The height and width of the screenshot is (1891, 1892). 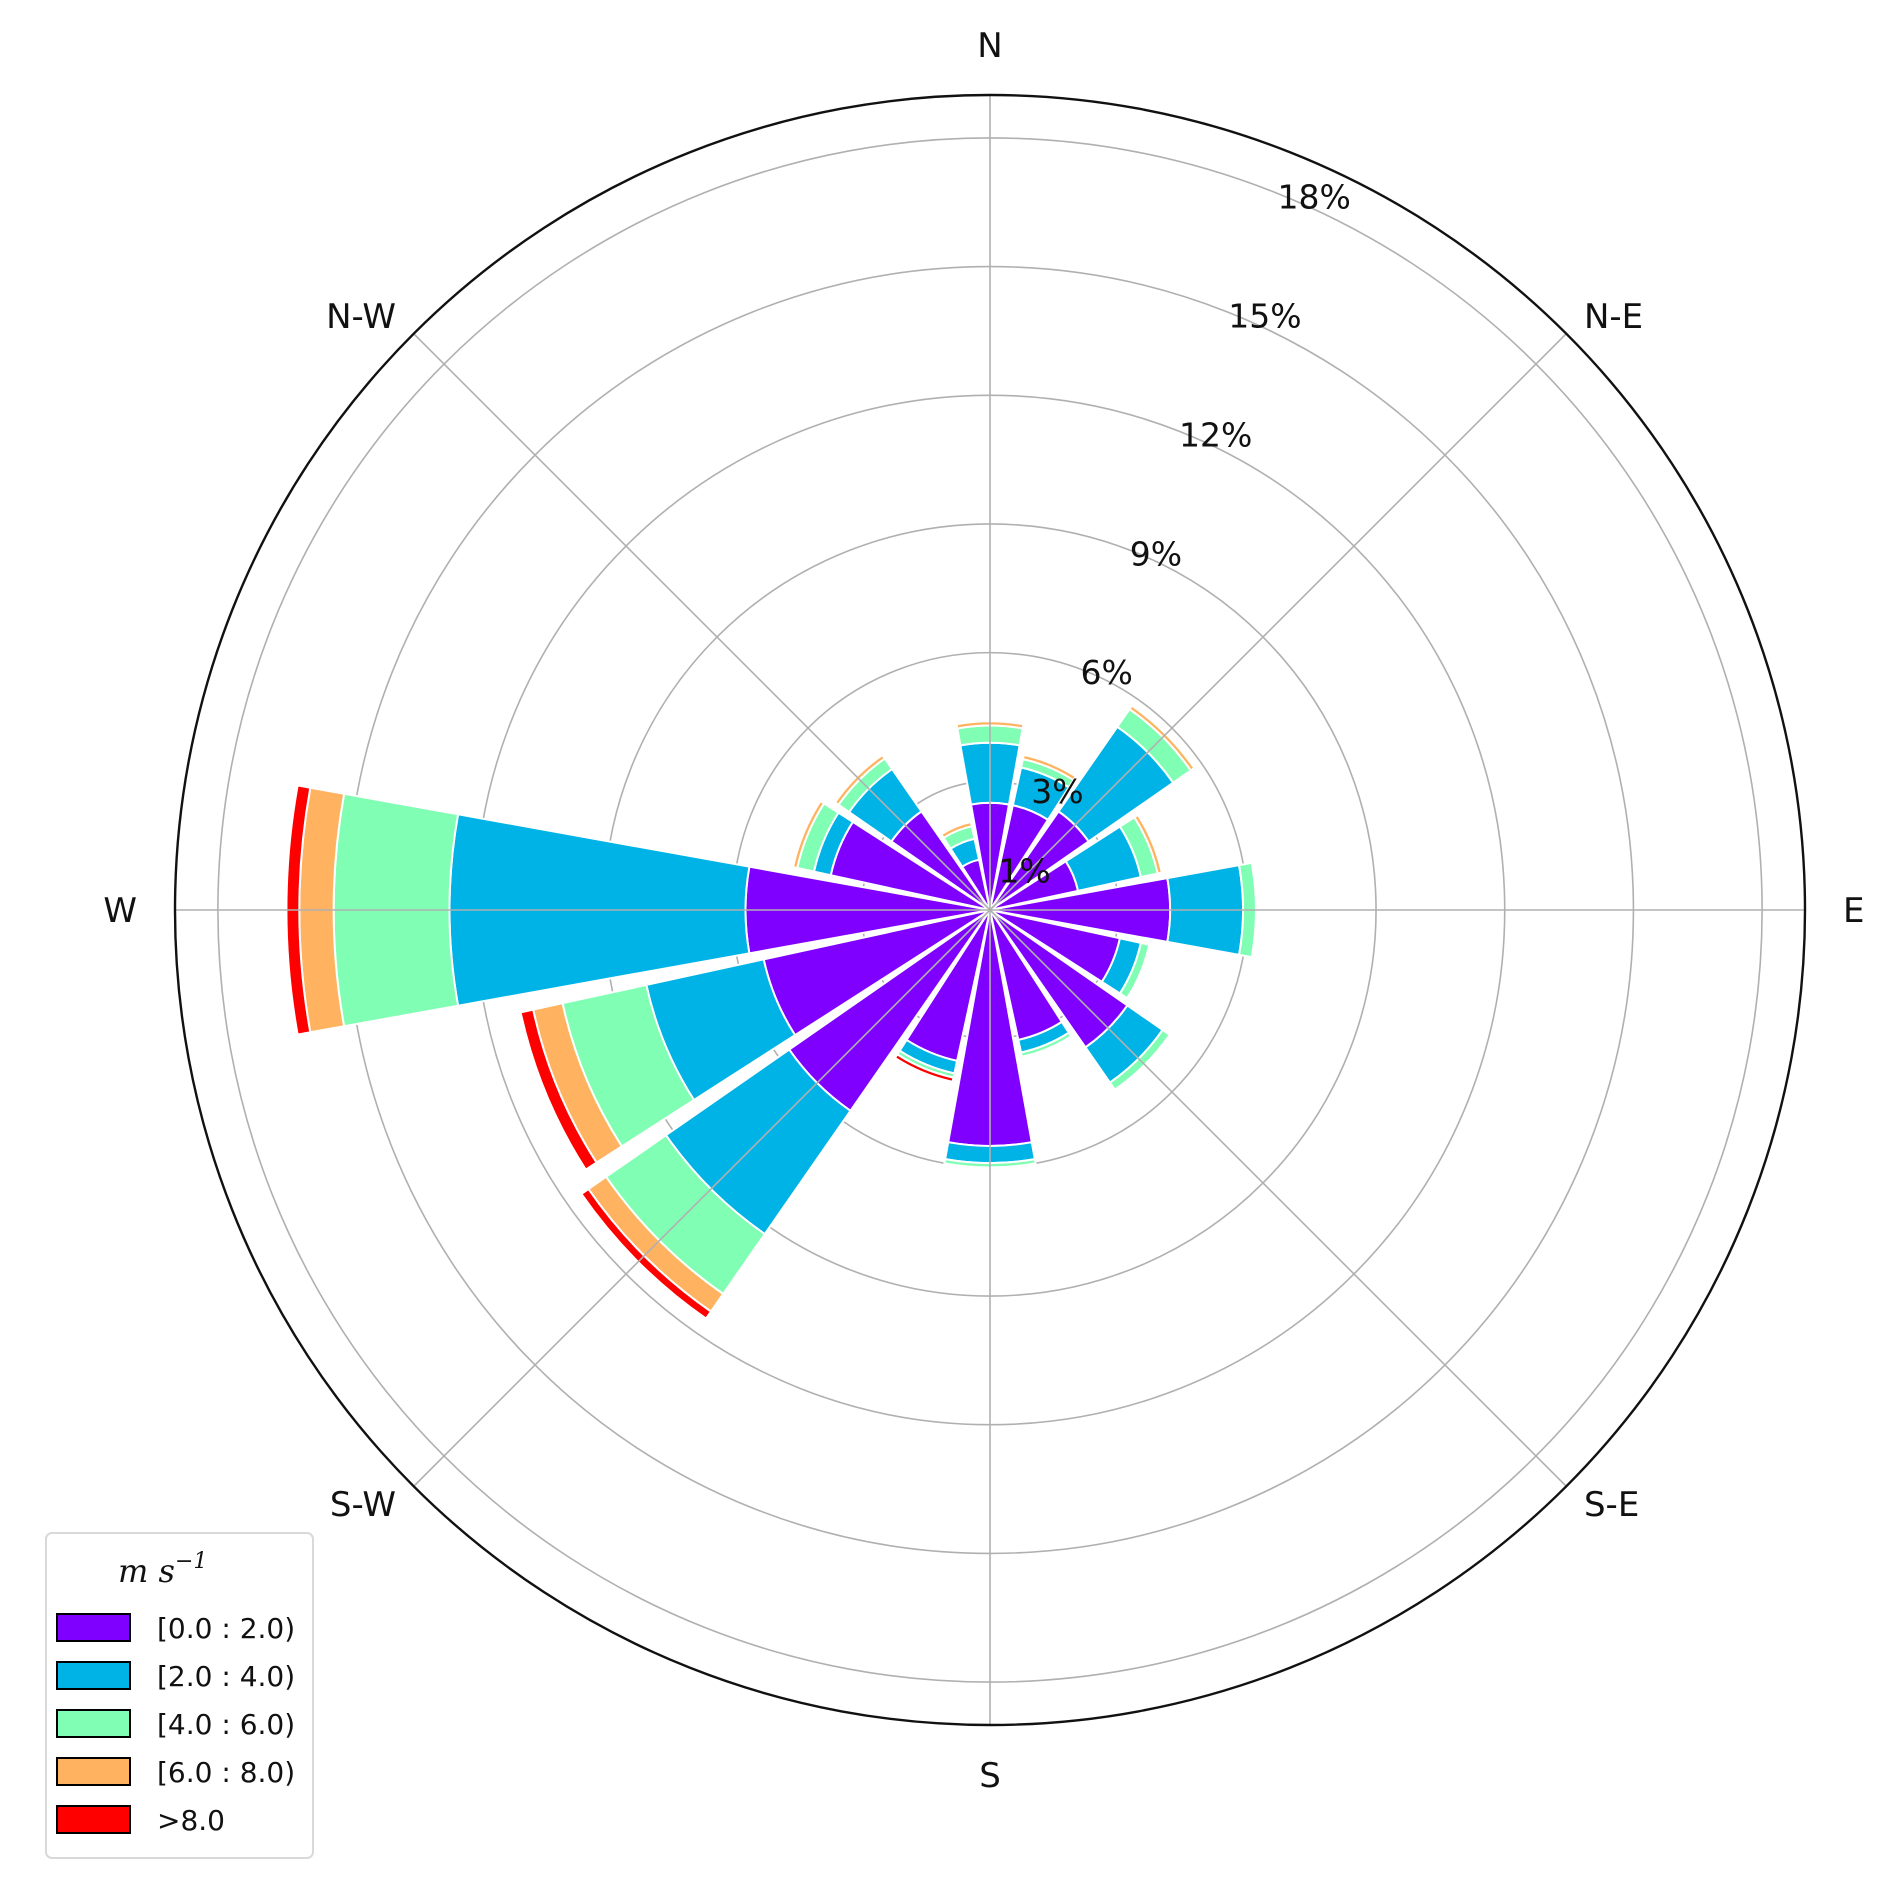 I want to click on compass-label: N-W, so click(x=361, y=317).